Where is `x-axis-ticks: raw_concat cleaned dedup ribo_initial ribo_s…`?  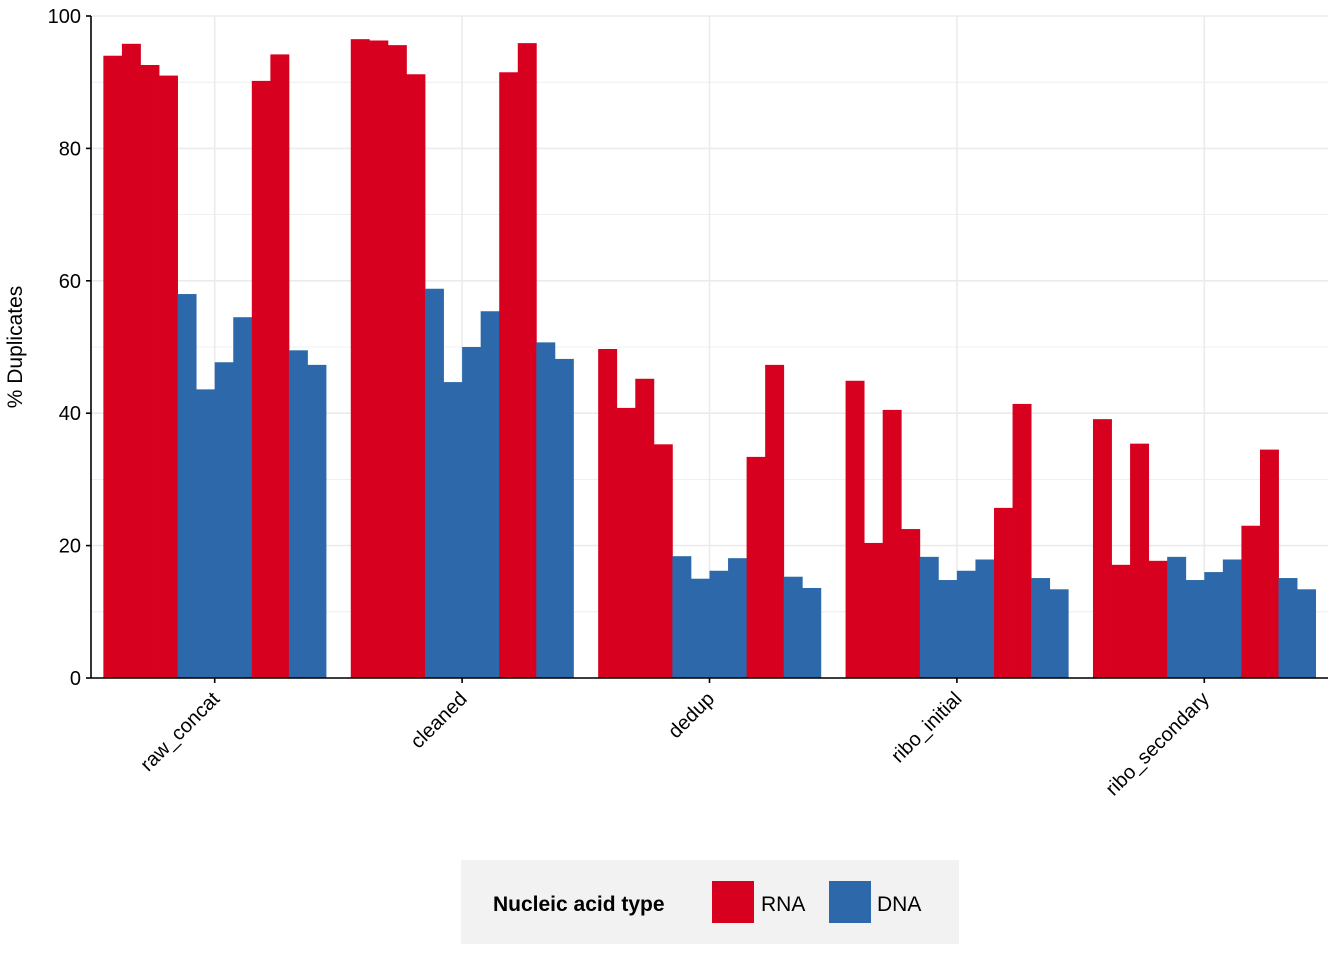 x-axis-ticks: raw_concat cleaned dedup ribo_initial ribo_s… is located at coordinates (675, 739).